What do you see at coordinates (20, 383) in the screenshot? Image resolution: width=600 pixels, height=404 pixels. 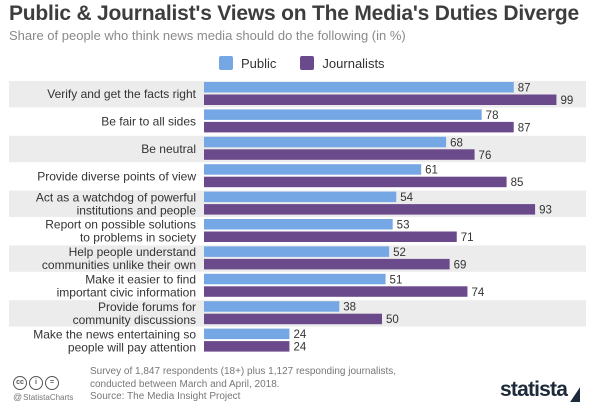 I see `cc-icon: cc` at bounding box center [20, 383].